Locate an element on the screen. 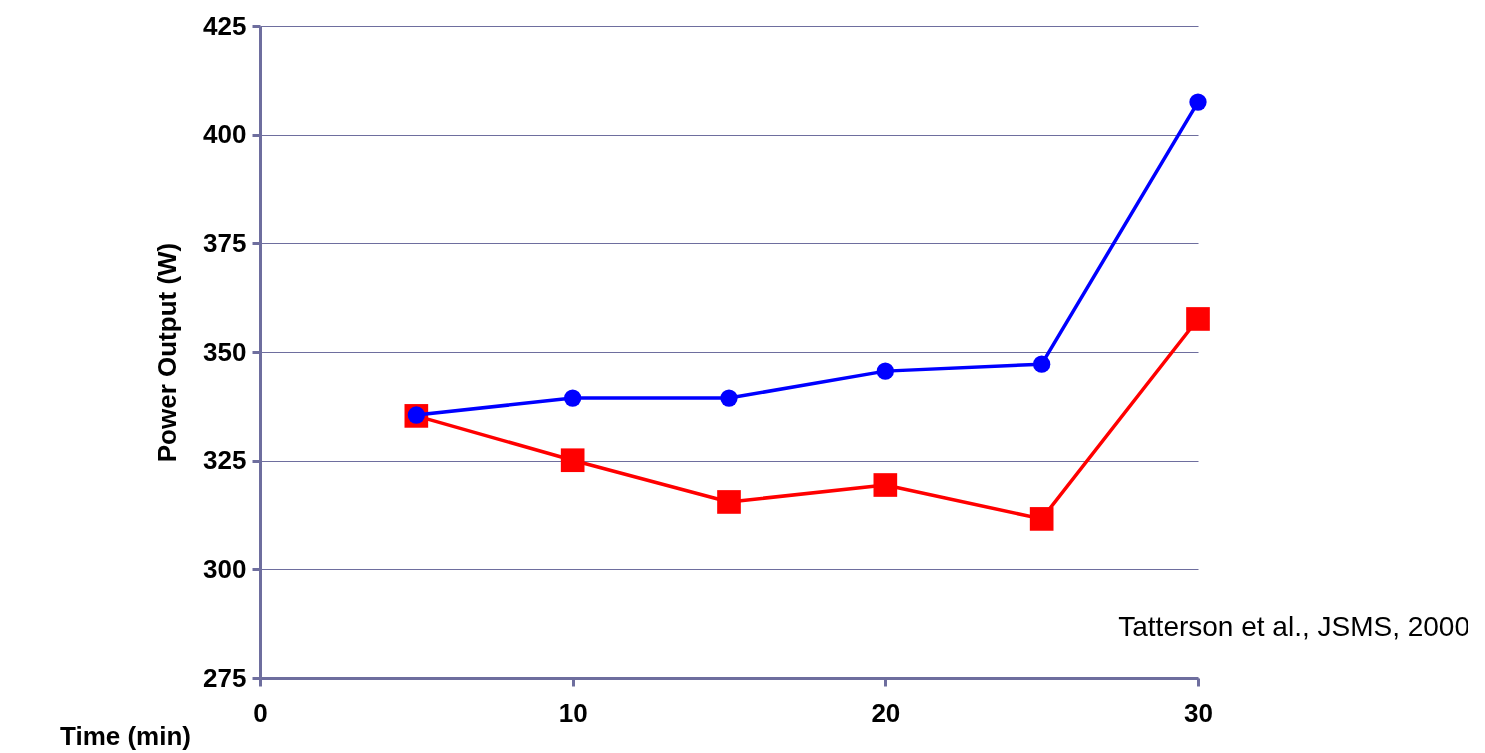 This screenshot has height=753, width=1485. y-tick-label: 375 is located at coordinates (225, 242).